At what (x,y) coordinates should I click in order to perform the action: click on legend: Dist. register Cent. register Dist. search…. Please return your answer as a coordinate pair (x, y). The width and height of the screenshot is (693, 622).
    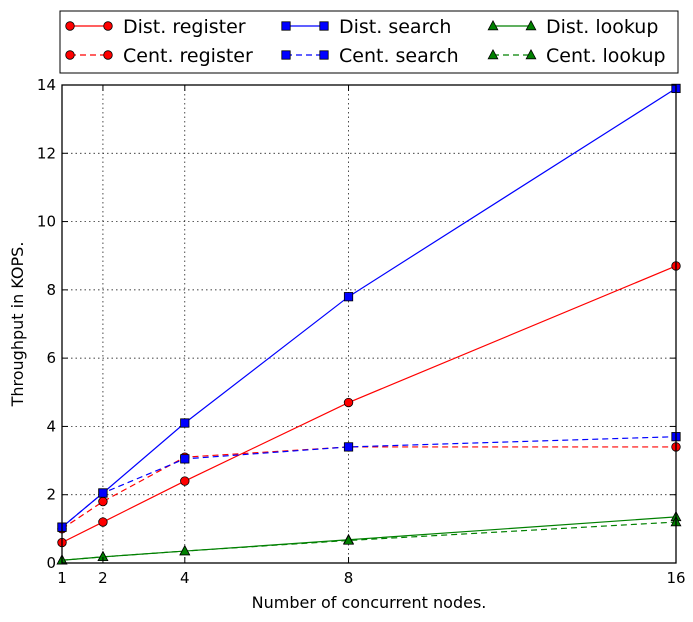
    Looking at the image, I should click on (369, 42).